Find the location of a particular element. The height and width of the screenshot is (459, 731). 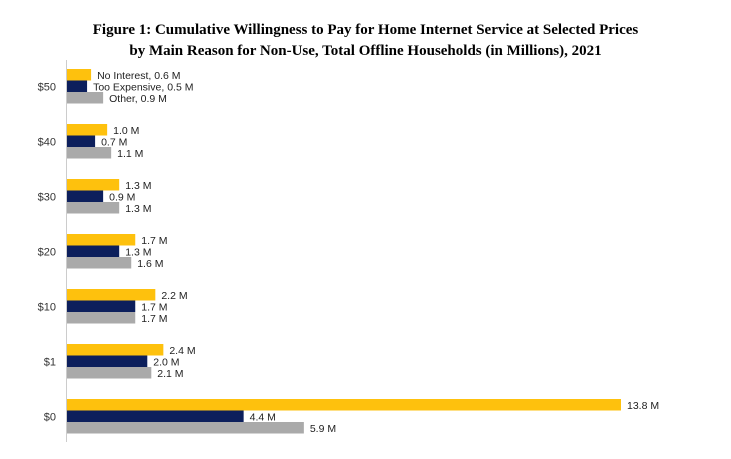

data-label-no-interest-1: 2.4 M is located at coordinates (182, 351).